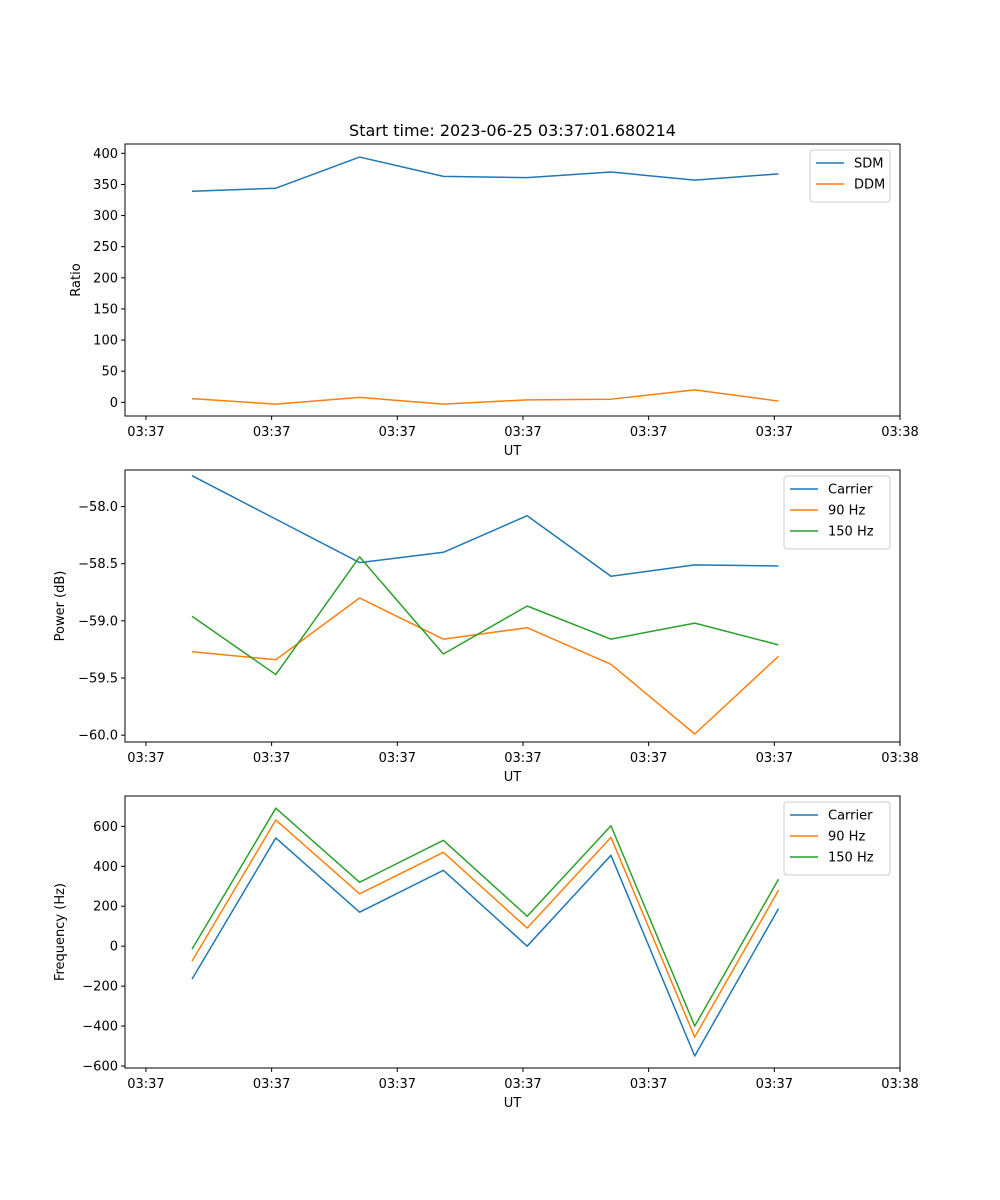 The width and height of the screenshot is (1000, 1200). I want to click on series-line-ddm, so click(485, 397).